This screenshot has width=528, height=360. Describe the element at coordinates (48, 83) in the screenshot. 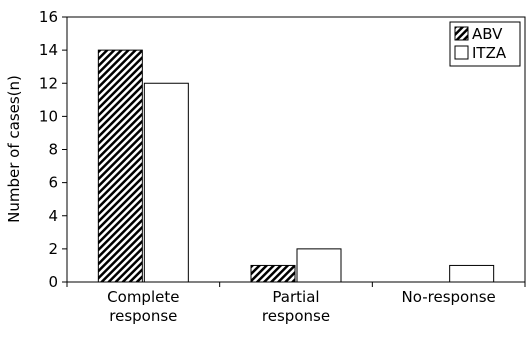

I see `y-tick-label: 12` at that location.